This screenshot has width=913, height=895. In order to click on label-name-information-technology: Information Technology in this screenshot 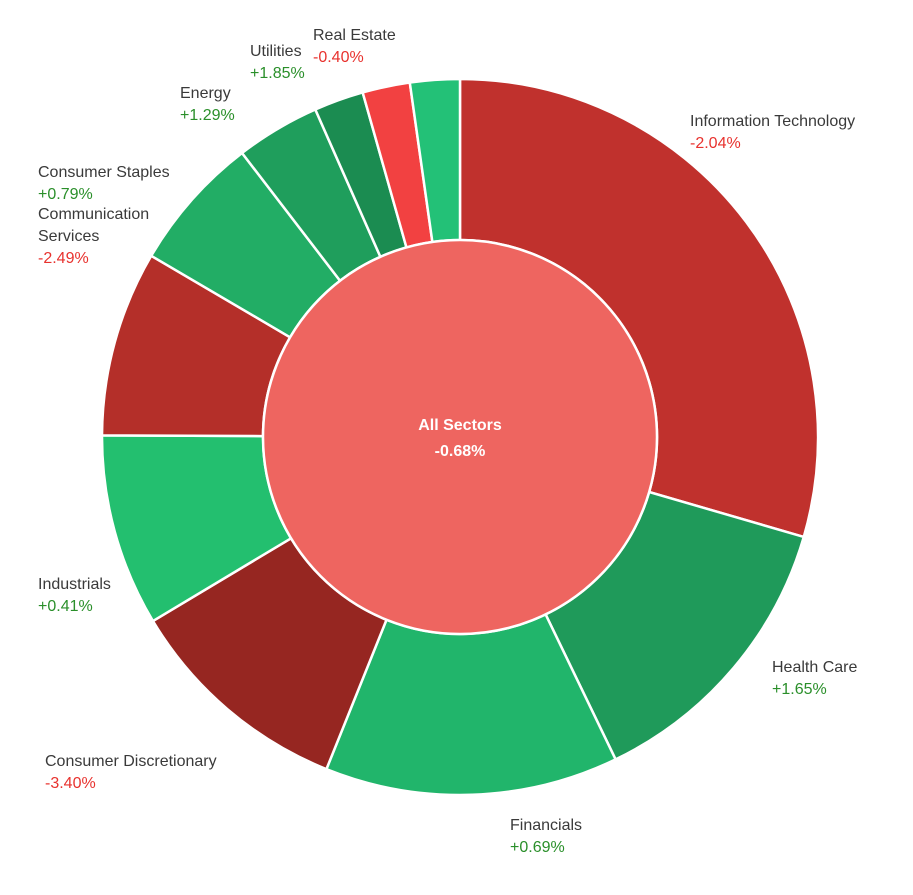, I will do `click(772, 121)`.